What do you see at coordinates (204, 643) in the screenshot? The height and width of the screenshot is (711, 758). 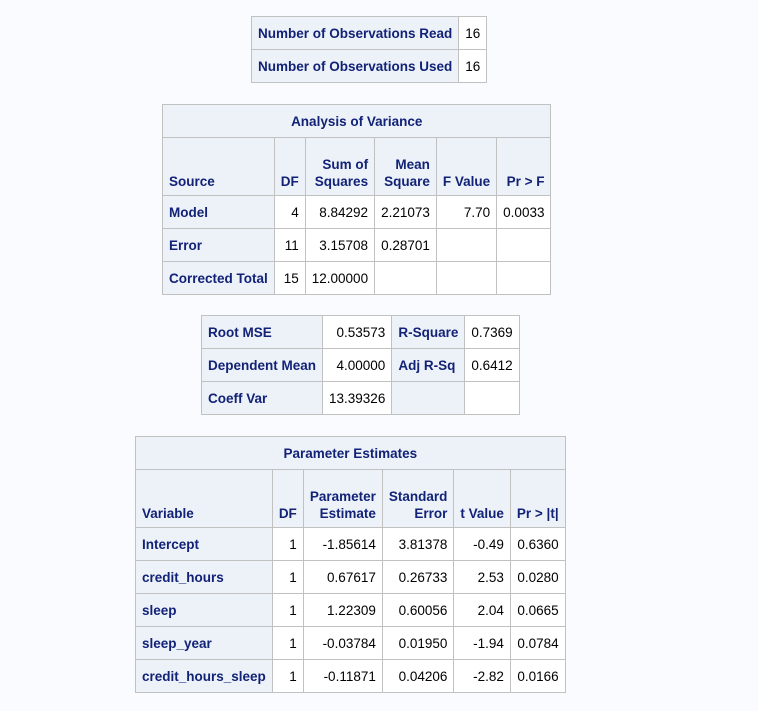 I see `row-label: sleep_year` at bounding box center [204, 643].